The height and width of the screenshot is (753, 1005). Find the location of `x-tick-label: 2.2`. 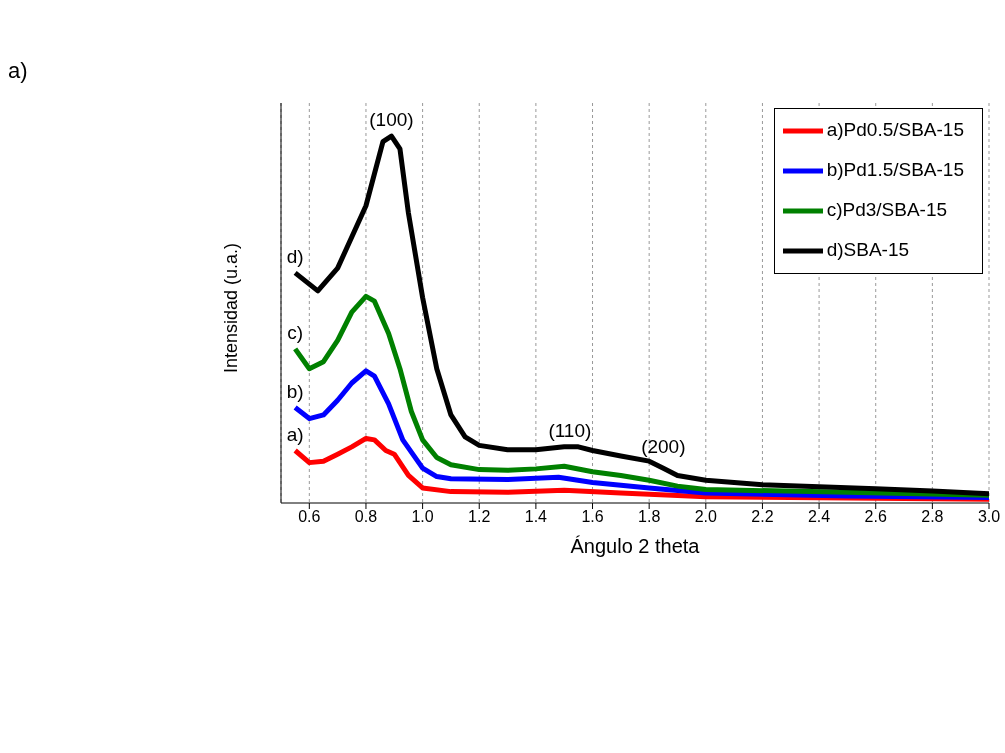

x-tick-label: 2.2 is located at coordinates (762, 517).